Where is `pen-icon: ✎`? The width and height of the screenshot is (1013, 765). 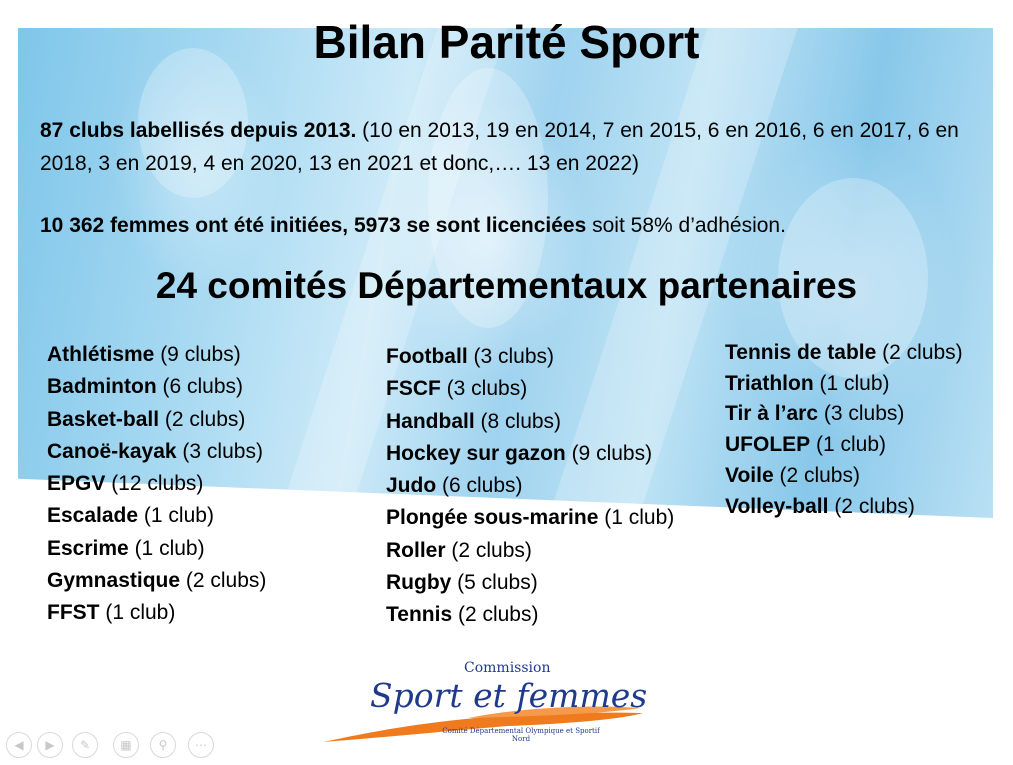 pen-icon: ✎ is located at coordinates (85, 745).